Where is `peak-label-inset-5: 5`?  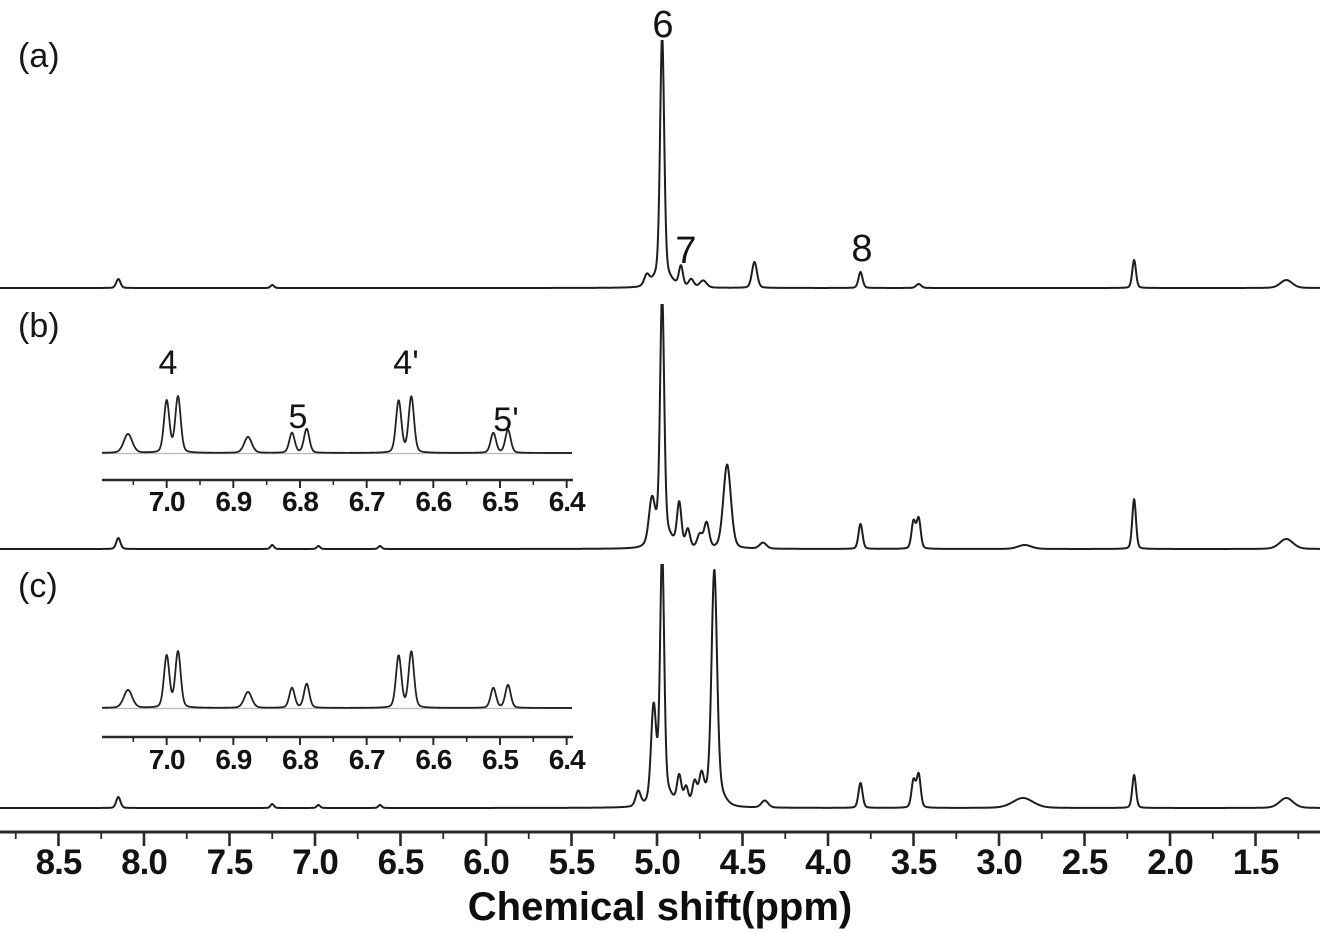
peak-label-inset-5: 5 is located at coordinates (298, 417).